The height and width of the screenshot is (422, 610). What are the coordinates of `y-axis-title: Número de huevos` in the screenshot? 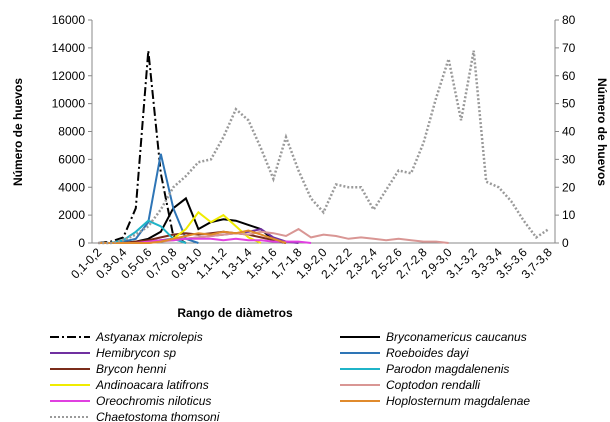 It's located at (18, 132).